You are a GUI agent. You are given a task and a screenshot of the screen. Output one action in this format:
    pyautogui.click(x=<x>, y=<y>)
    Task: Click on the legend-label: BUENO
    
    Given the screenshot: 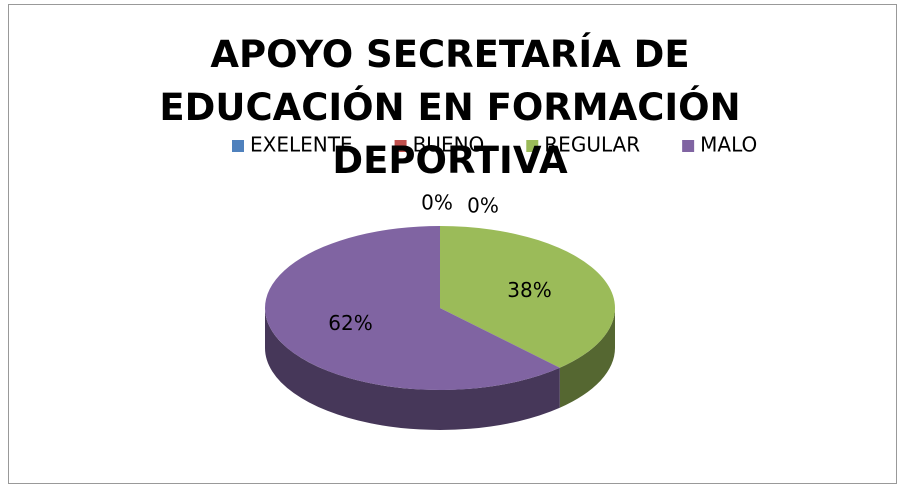 What is the action you would take?
    pyautogui.click(x=449, y=145)
    